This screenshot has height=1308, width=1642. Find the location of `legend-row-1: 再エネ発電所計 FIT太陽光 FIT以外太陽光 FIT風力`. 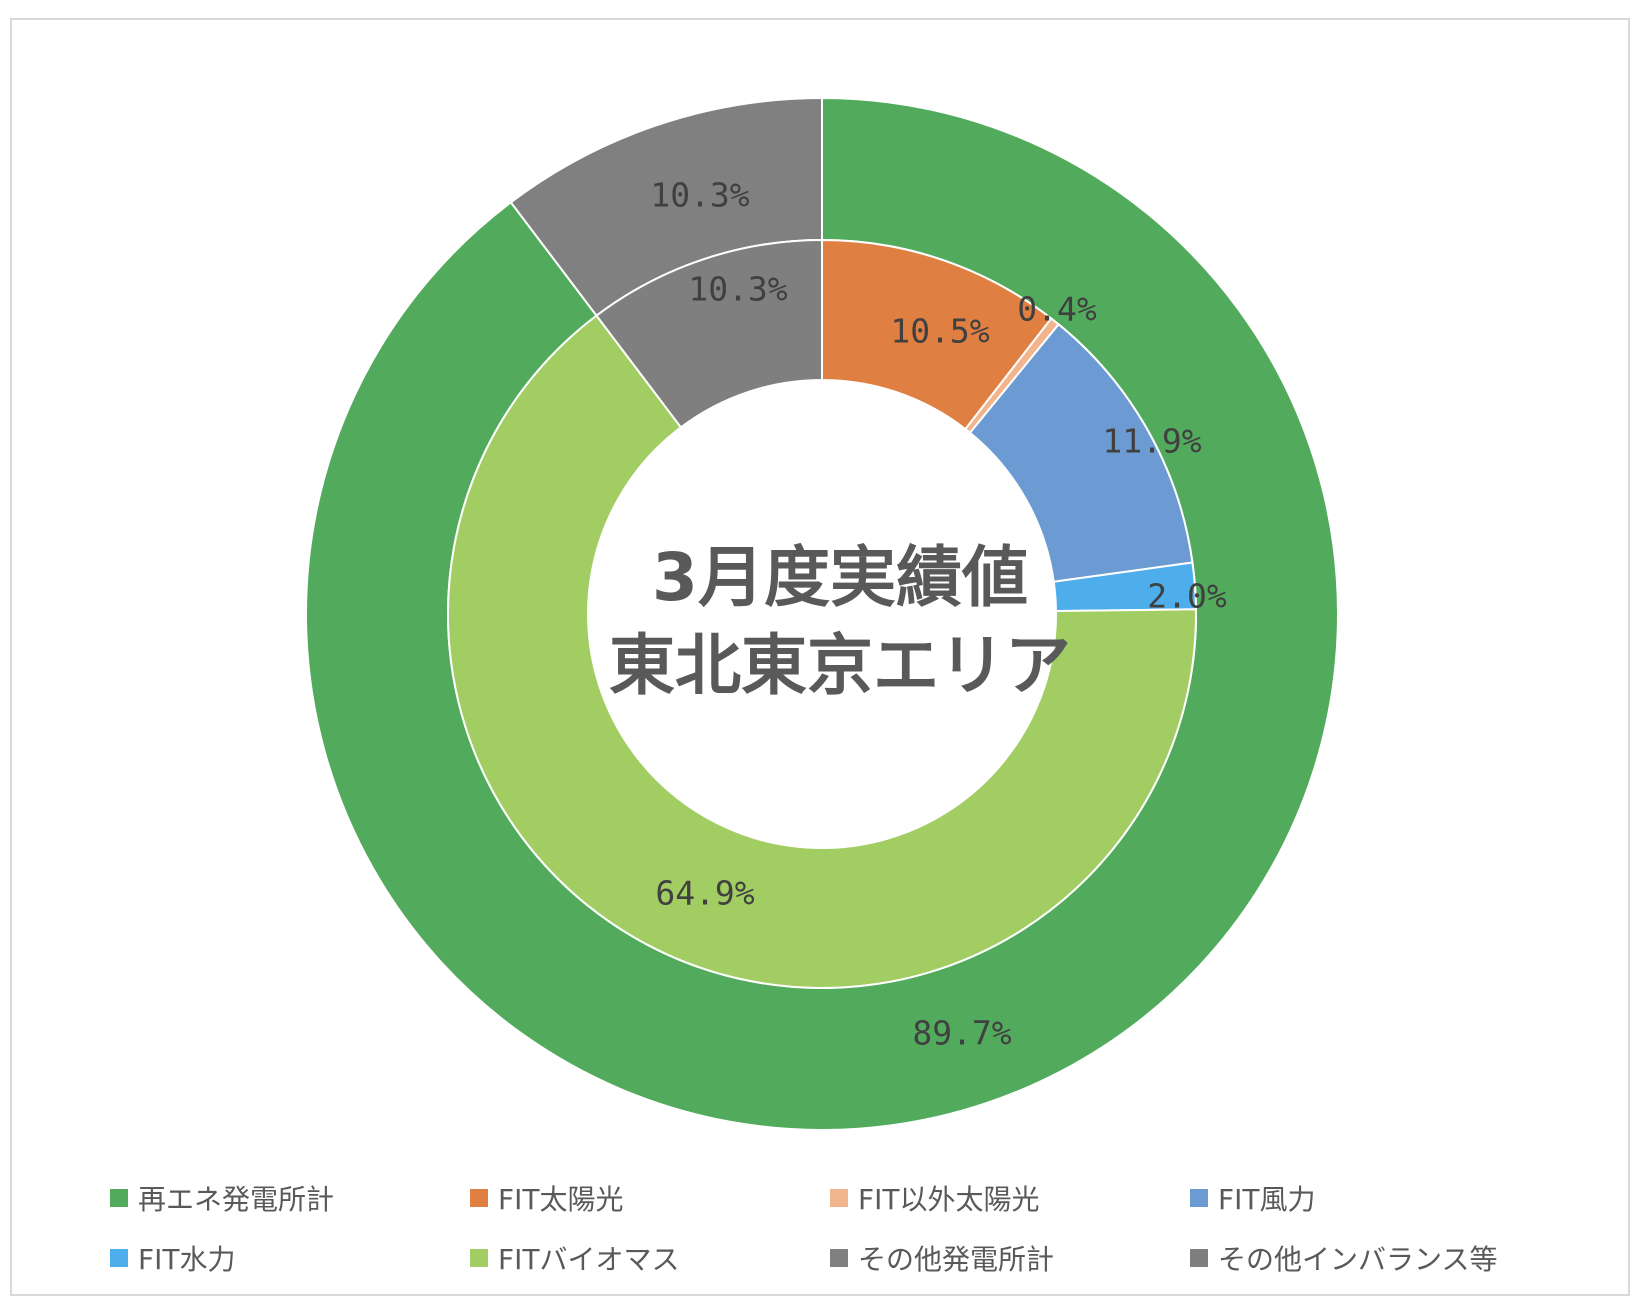

legend-row-1: 再エネ発電所計 FIT太陽光 FIT以外太陽光 FIT風力 is located at coordinates (840, 1198).